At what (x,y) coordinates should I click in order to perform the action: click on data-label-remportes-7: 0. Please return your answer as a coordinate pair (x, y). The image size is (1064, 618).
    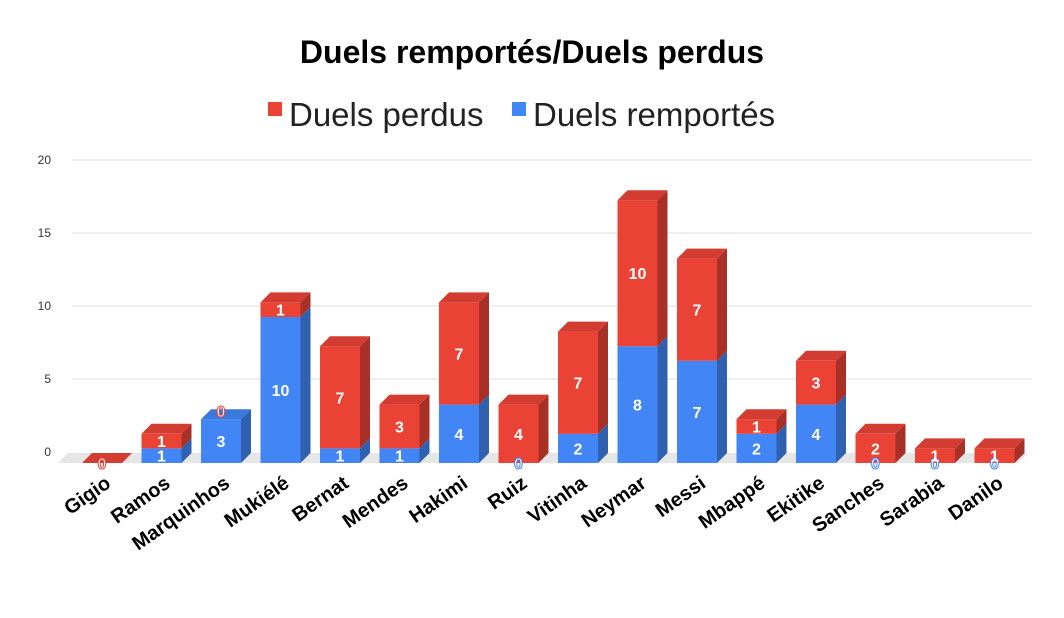
    Looking at the image, I should click on (518, 464).